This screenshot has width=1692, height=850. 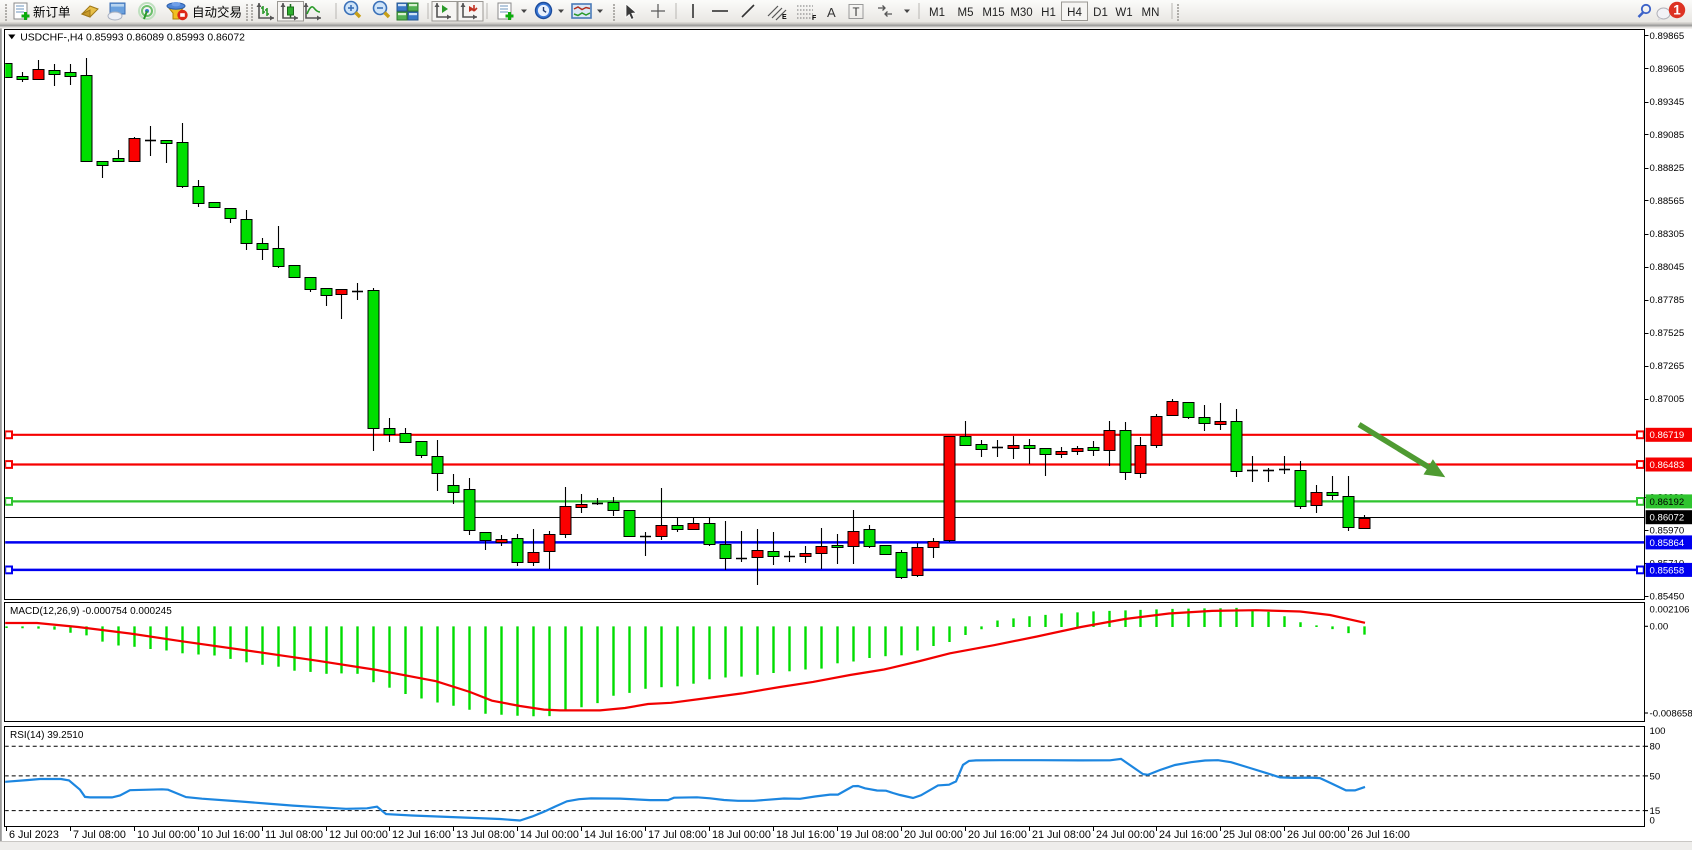 I want to click on svg-text: 17 Jul 08:00, so click(x=677, y=835).